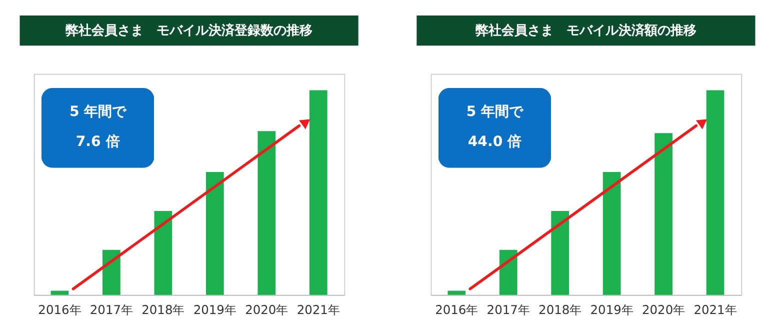 This screenshot has height=333, width=775. What do you see at coordinates (495, 141) in the screenshot?
I see `annotation: 44.0 倍` at bounding box center [495, 141].